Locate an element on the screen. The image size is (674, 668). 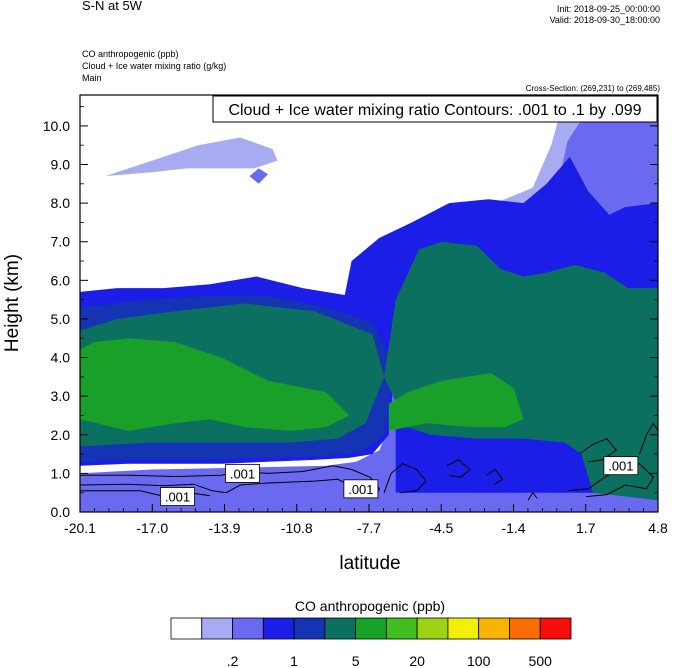
contour-info-box is located at coordinates (435, 109).